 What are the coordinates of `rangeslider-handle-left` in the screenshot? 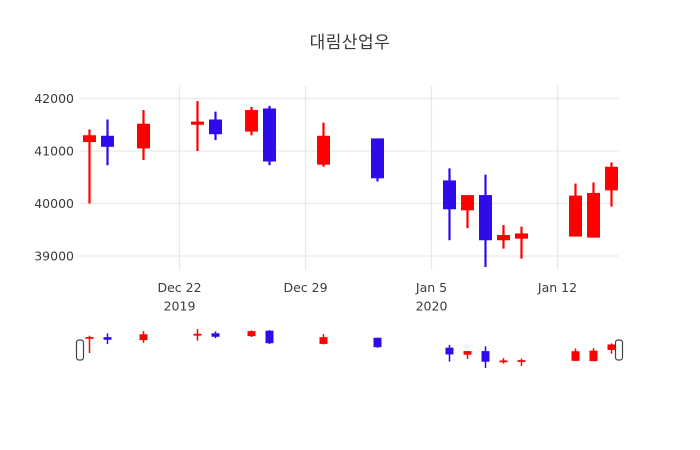 It's located at (80, 350).